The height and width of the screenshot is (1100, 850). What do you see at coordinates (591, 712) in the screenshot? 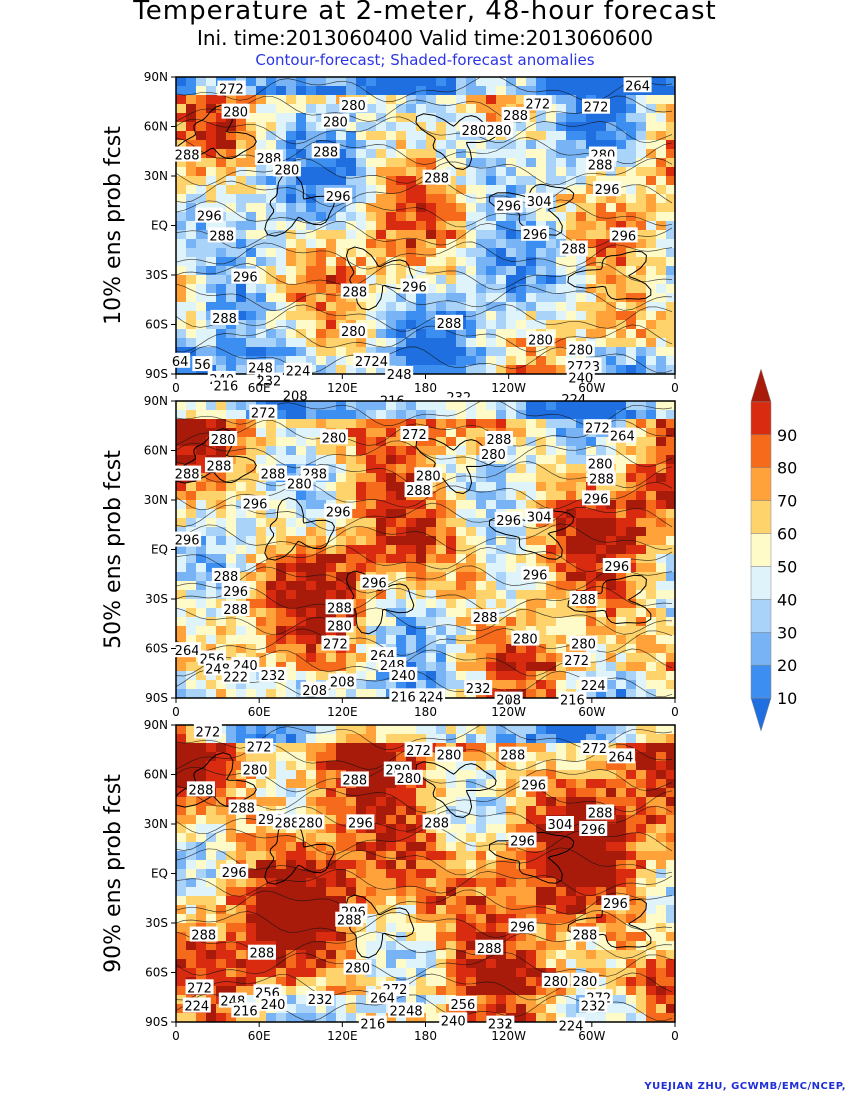
I see `x-tick-label: 60W` at bounding box center [591, 712].